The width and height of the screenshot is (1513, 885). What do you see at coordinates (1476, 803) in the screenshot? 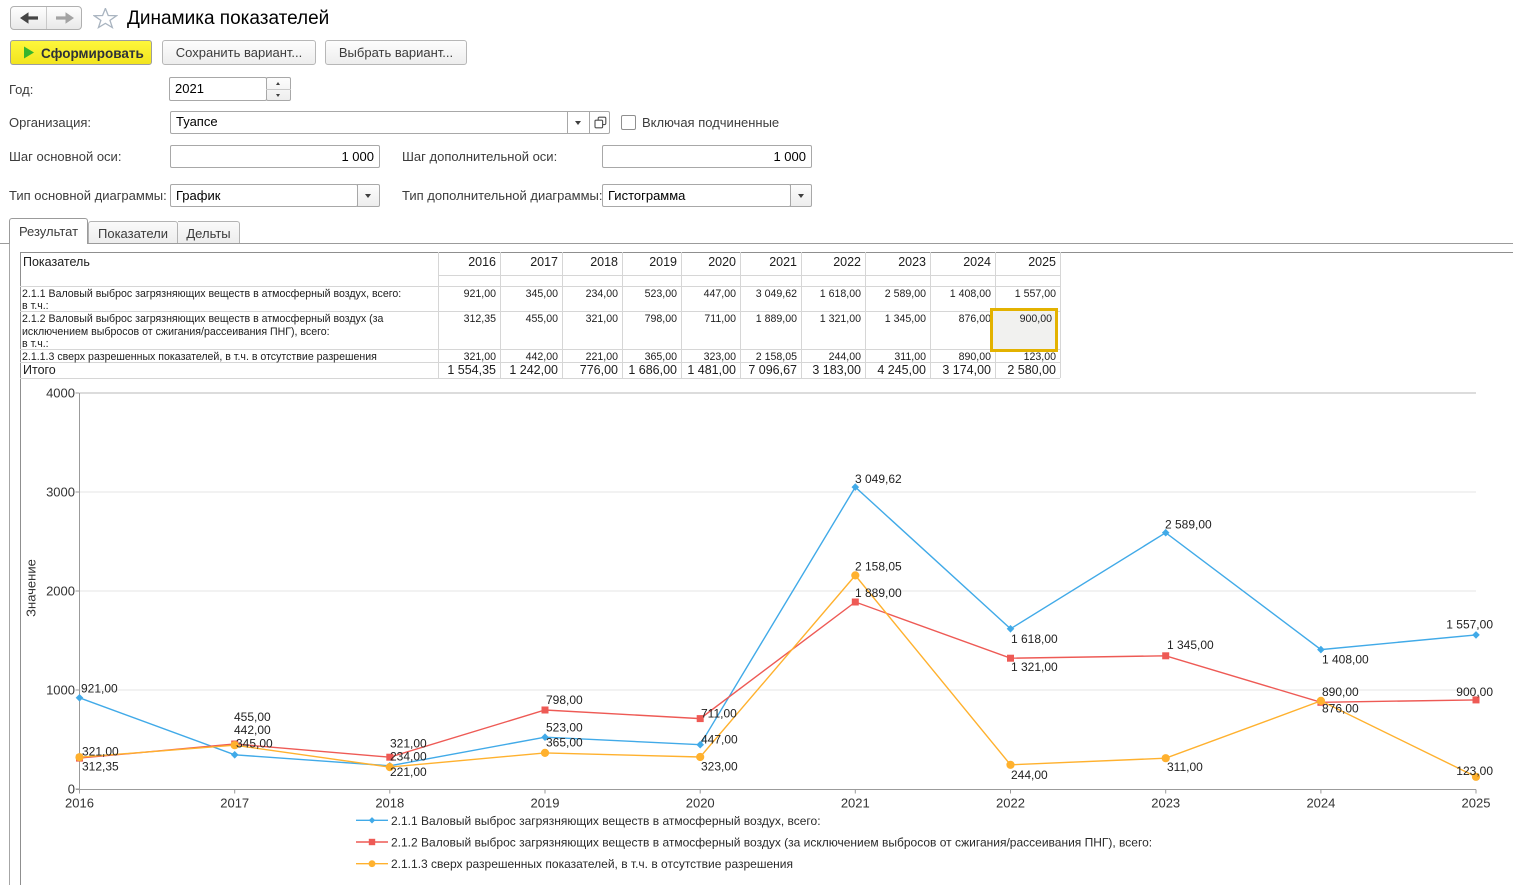
I see `svg-text: 2025` at bounding box center [1476, 803].